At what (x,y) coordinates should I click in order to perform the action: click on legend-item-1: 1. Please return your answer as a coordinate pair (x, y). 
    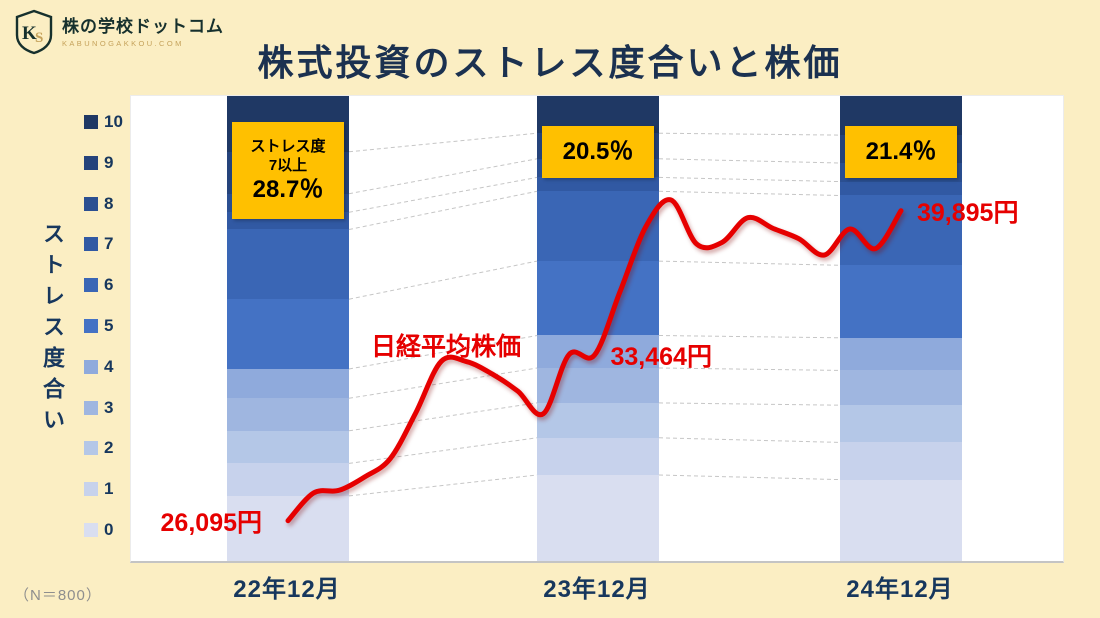
    Looking at the image, I should click on (103, 489).